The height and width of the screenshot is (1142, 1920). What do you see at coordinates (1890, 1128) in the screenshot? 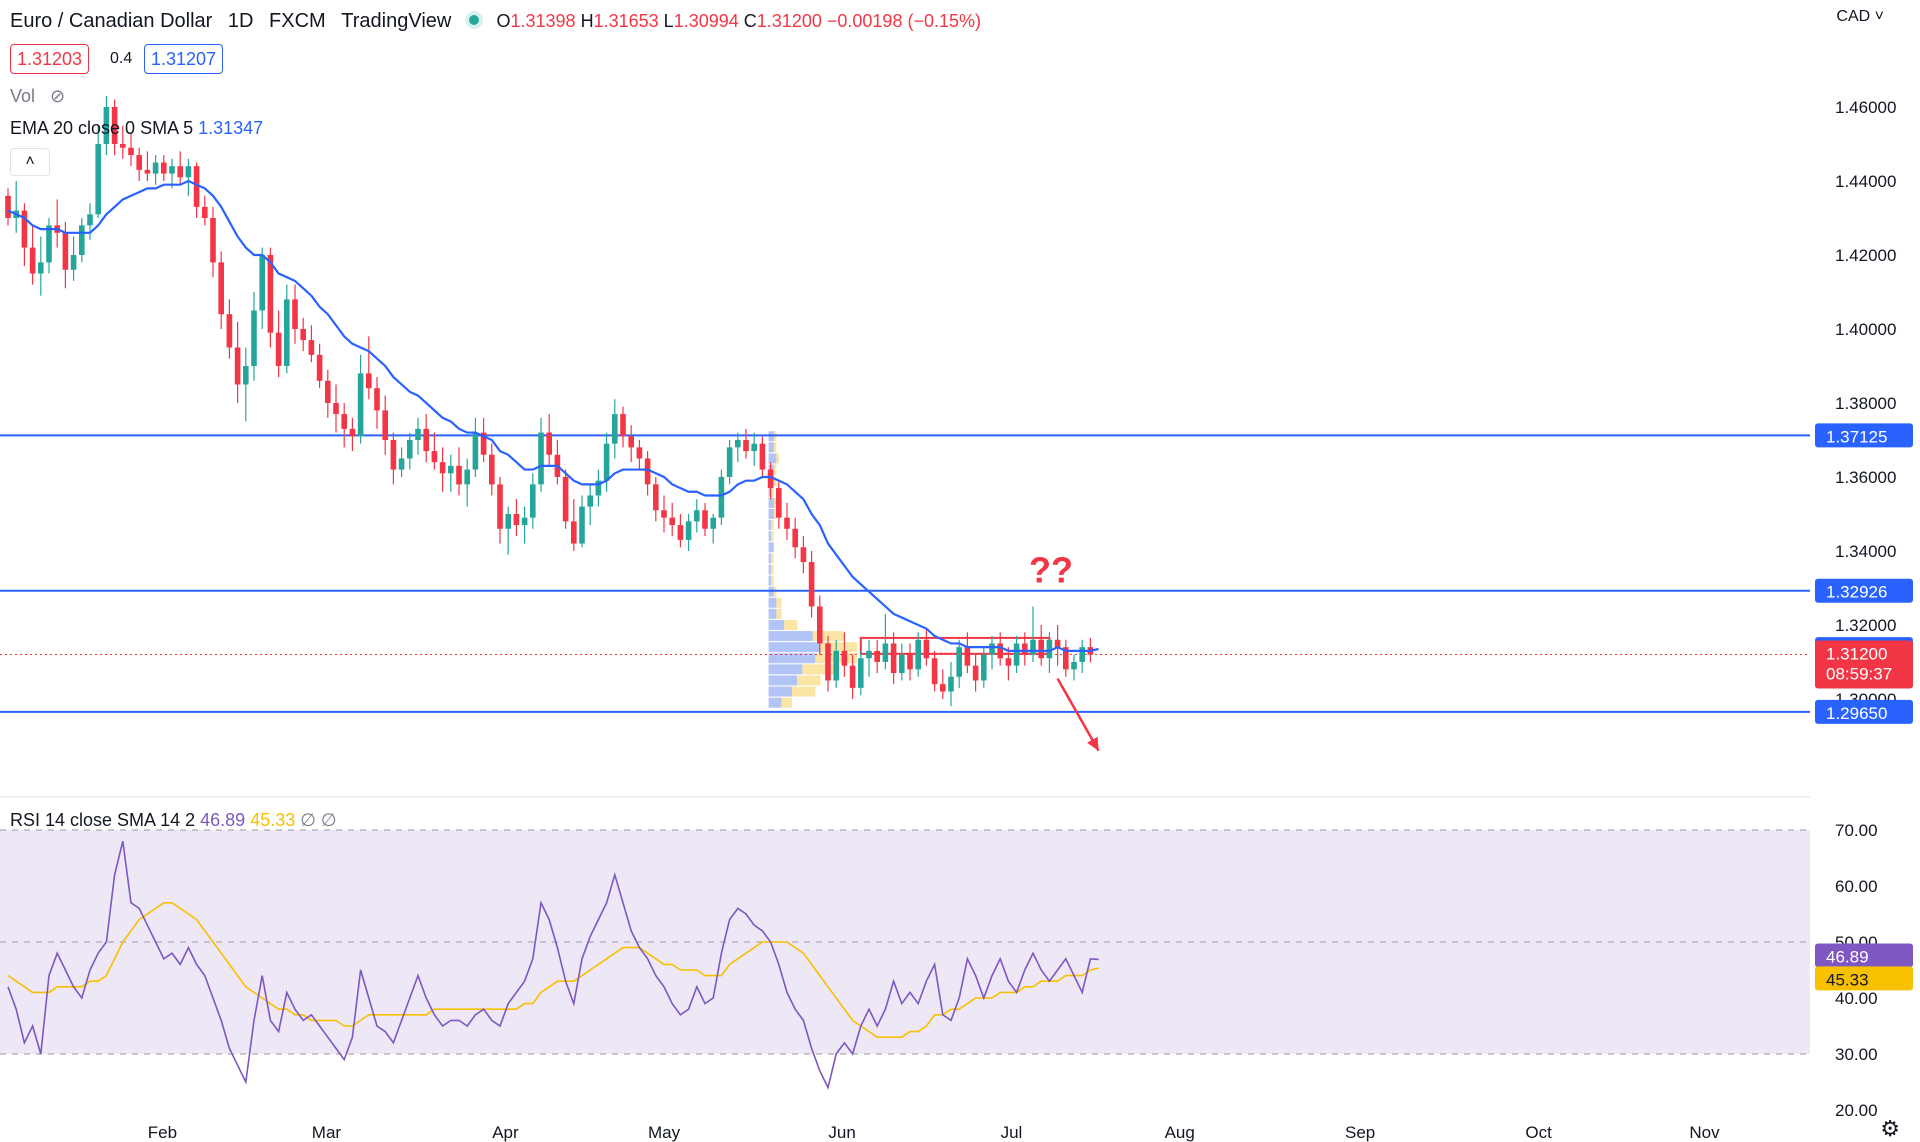
I see `gear-icon: ⚙` at bounding box center [1890, 1128].